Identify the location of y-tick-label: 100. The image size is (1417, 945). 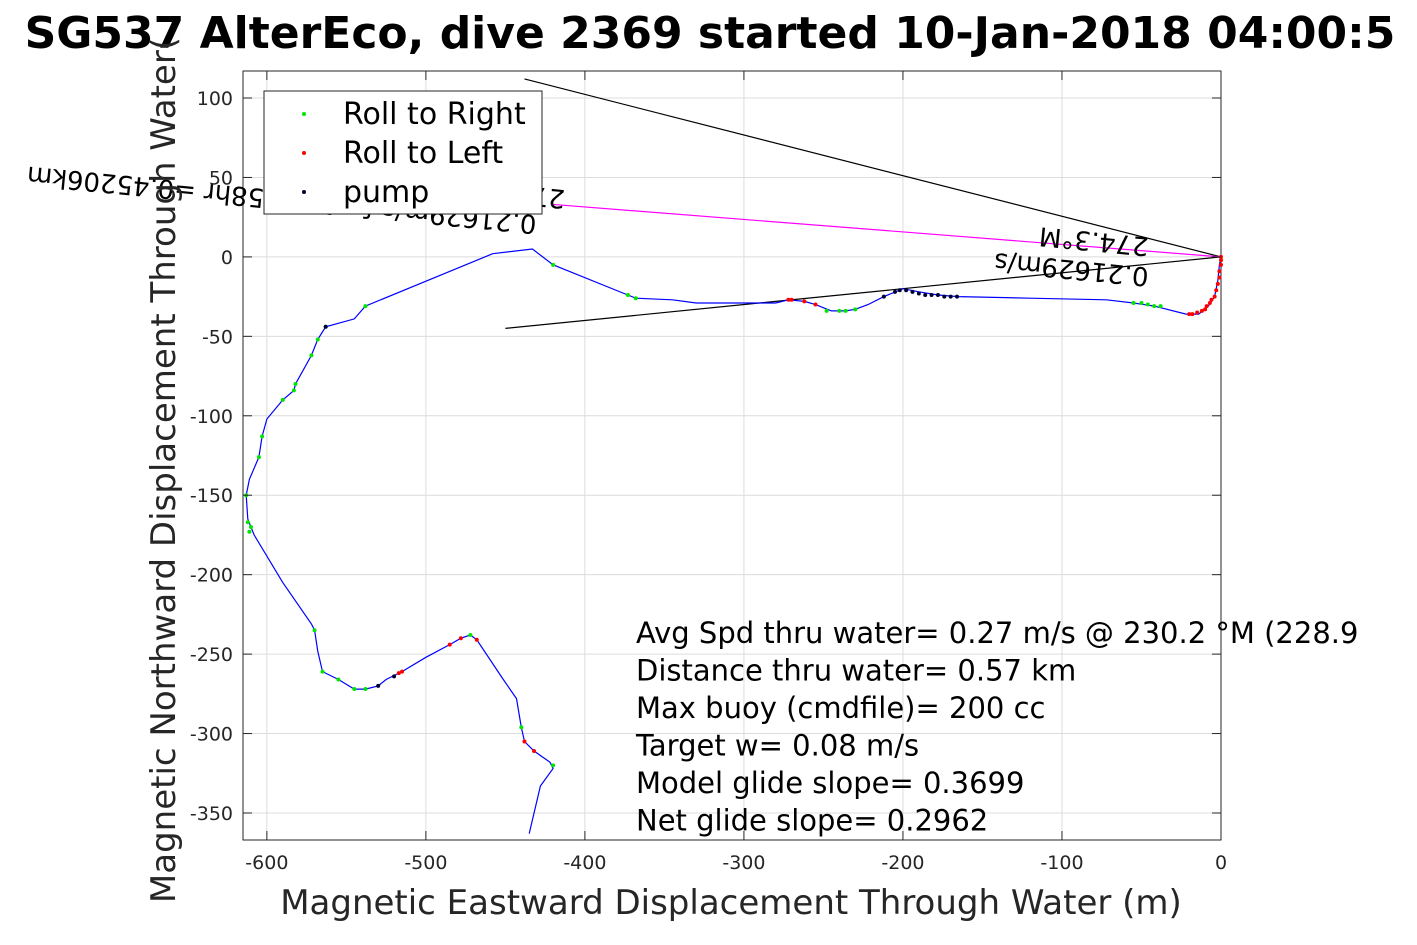
(215, 99).